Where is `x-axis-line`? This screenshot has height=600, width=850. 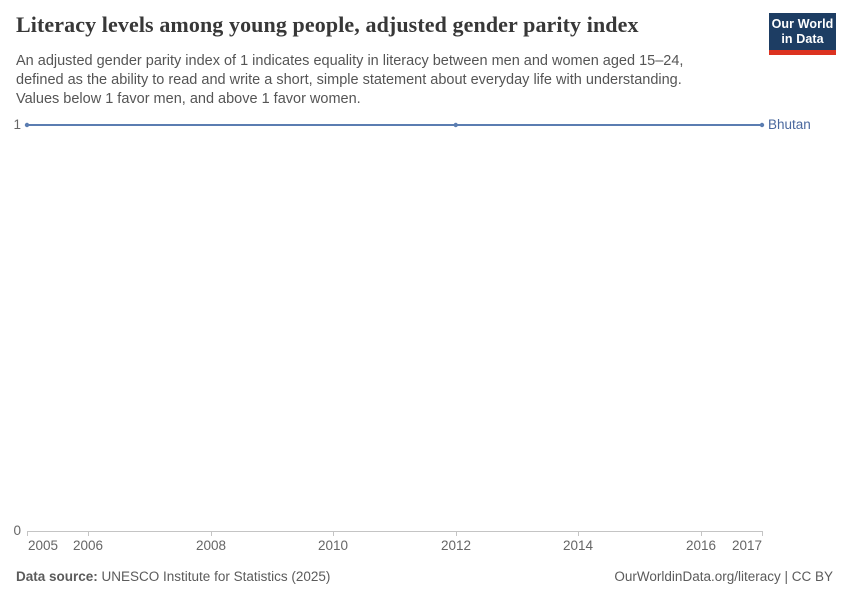 x-axis-line is located at coordinates (395, 531).